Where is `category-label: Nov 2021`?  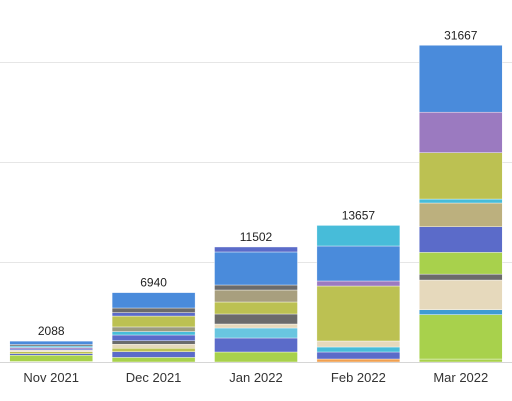
category-label: Nov 2021 is located at coordinates (51, 377).